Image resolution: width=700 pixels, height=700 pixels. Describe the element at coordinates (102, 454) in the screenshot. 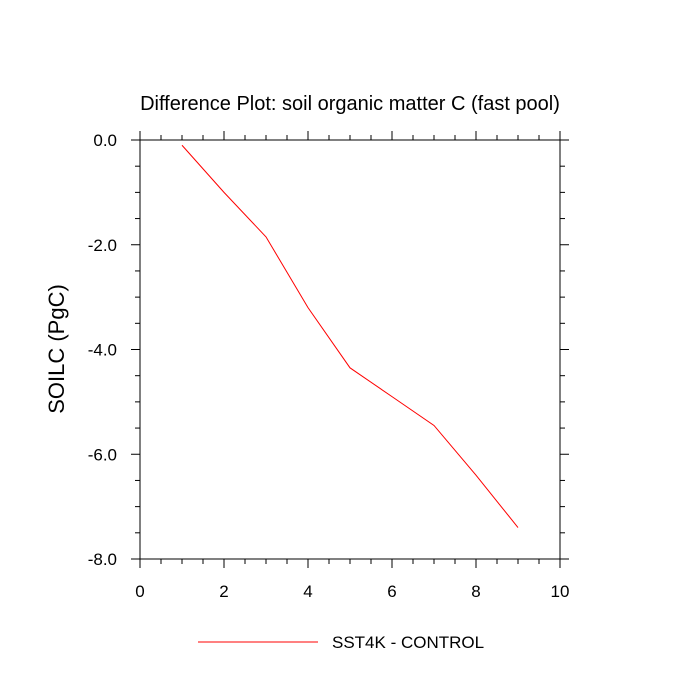

I see `y-tick-label: -6.0` at that location.